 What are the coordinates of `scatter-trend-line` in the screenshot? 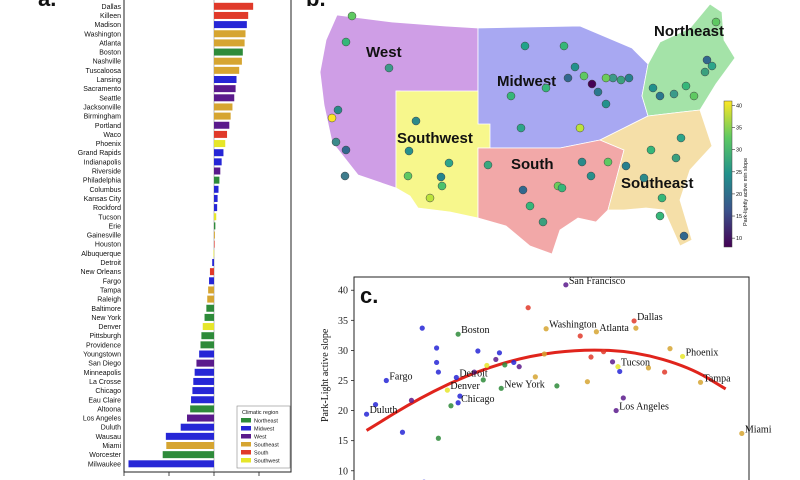 It's located at (546, 390).